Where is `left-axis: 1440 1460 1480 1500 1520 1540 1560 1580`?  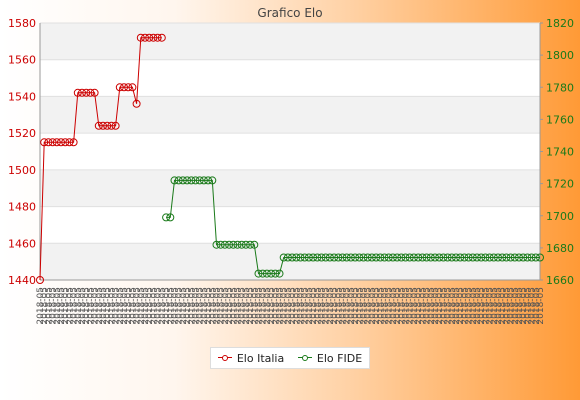 left-axis: 1440 1460 1480 1500 1520 1540 1560 1580 is located at coordinates (24, 152).